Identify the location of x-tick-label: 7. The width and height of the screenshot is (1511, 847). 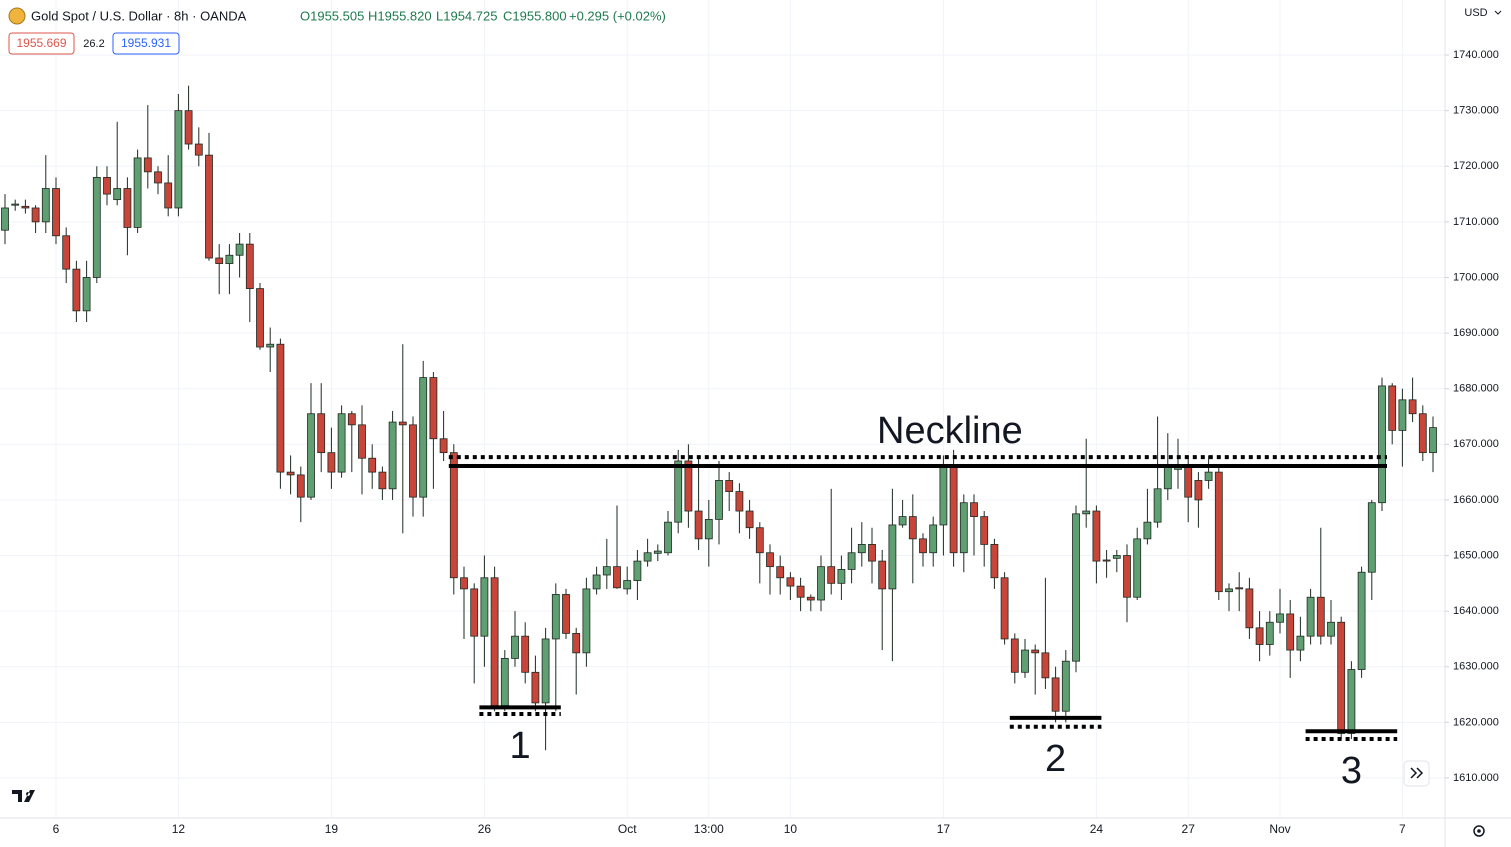
(1402, 829).